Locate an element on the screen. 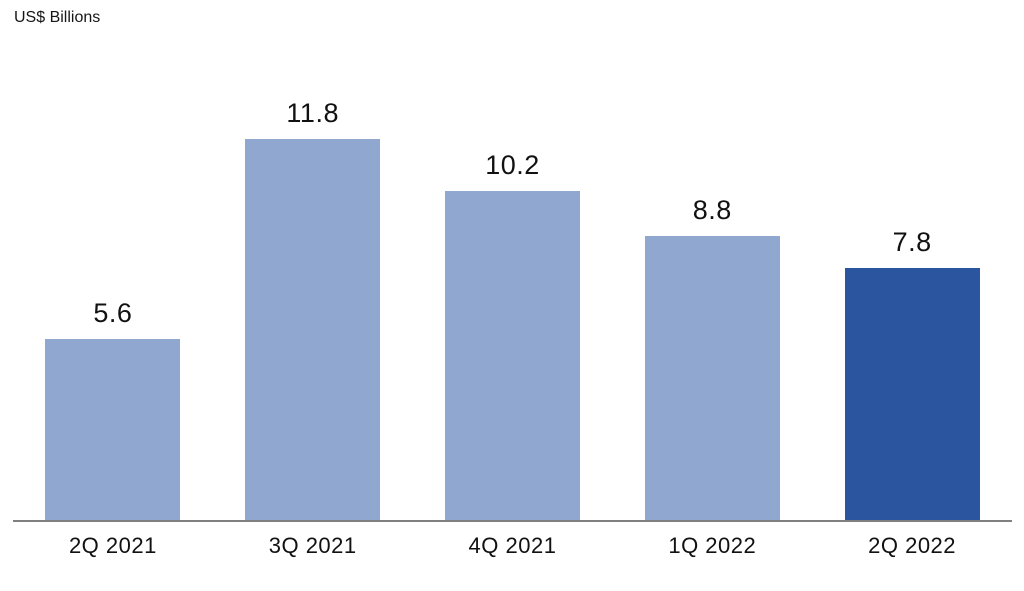 This screenshot has height=591, width=1024. bar-value-label-2q-2022: 7.8 is located at coordinates (912, 242).